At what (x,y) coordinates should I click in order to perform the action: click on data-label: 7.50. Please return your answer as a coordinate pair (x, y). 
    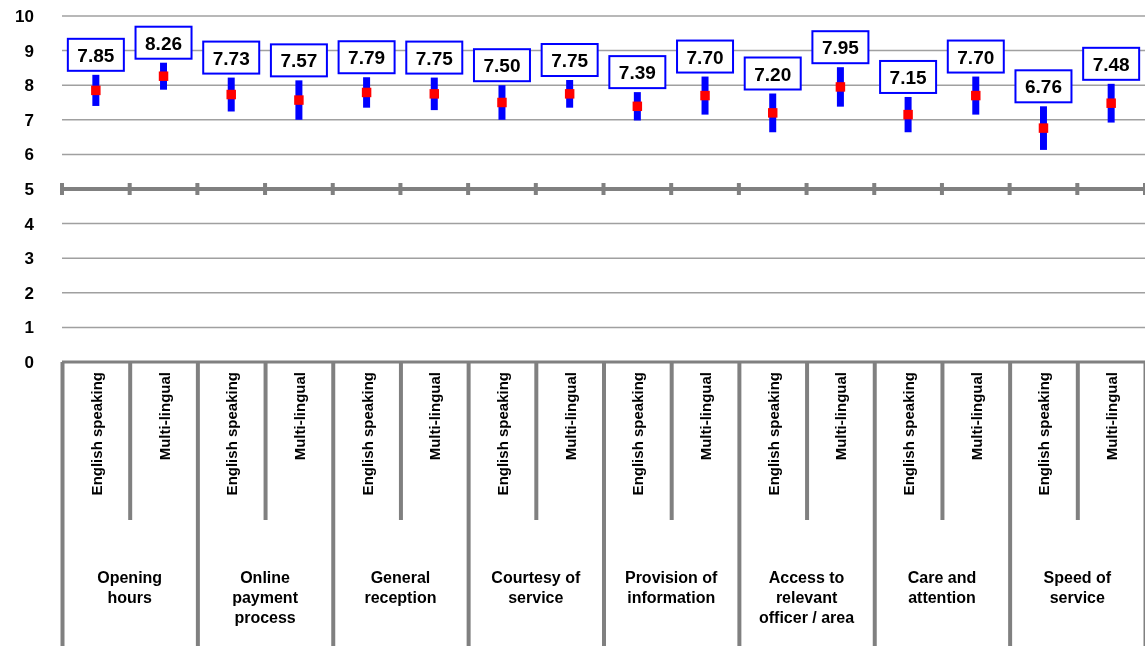
    Looking at the image, I should click on (502, 66).